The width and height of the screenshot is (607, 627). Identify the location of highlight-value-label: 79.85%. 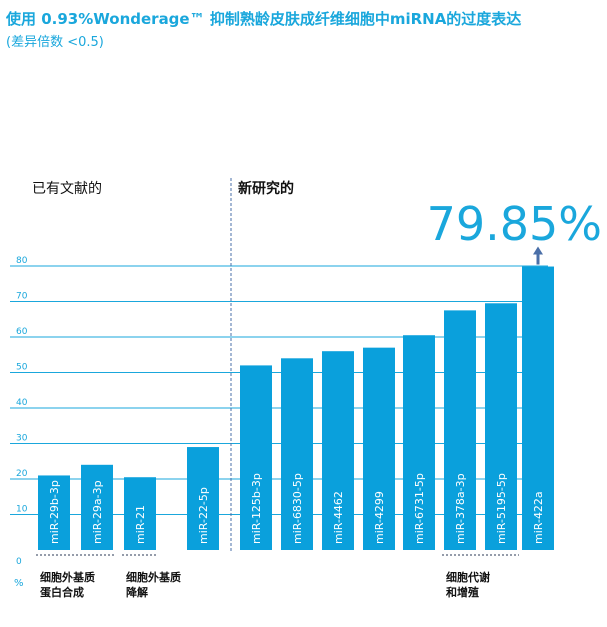
(514, 224).